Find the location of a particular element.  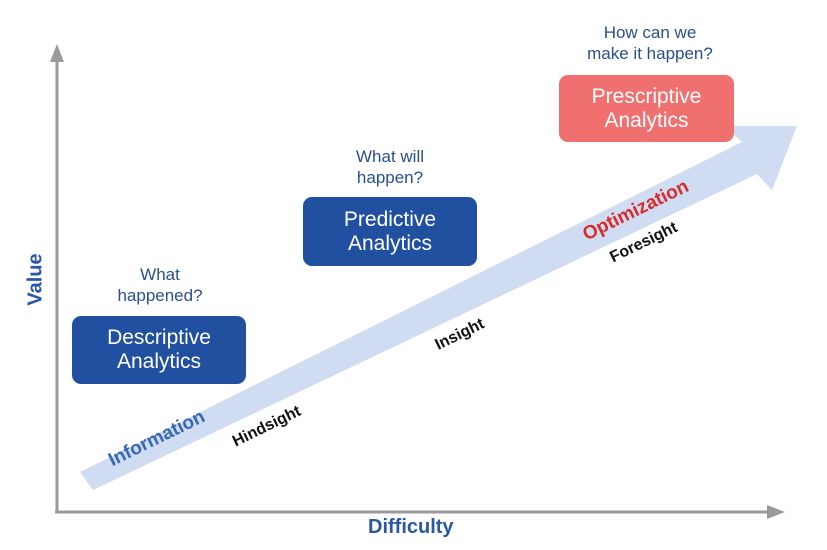

box-predictive-analytics: Predictive Analytics is located at coordinates (390, 231).